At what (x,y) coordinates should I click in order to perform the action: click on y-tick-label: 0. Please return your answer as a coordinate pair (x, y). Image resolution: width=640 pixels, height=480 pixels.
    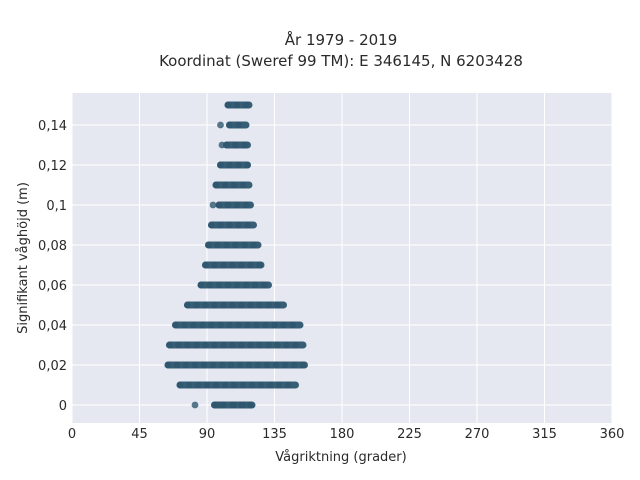
    Looking at the image, I should click on (63, 406).